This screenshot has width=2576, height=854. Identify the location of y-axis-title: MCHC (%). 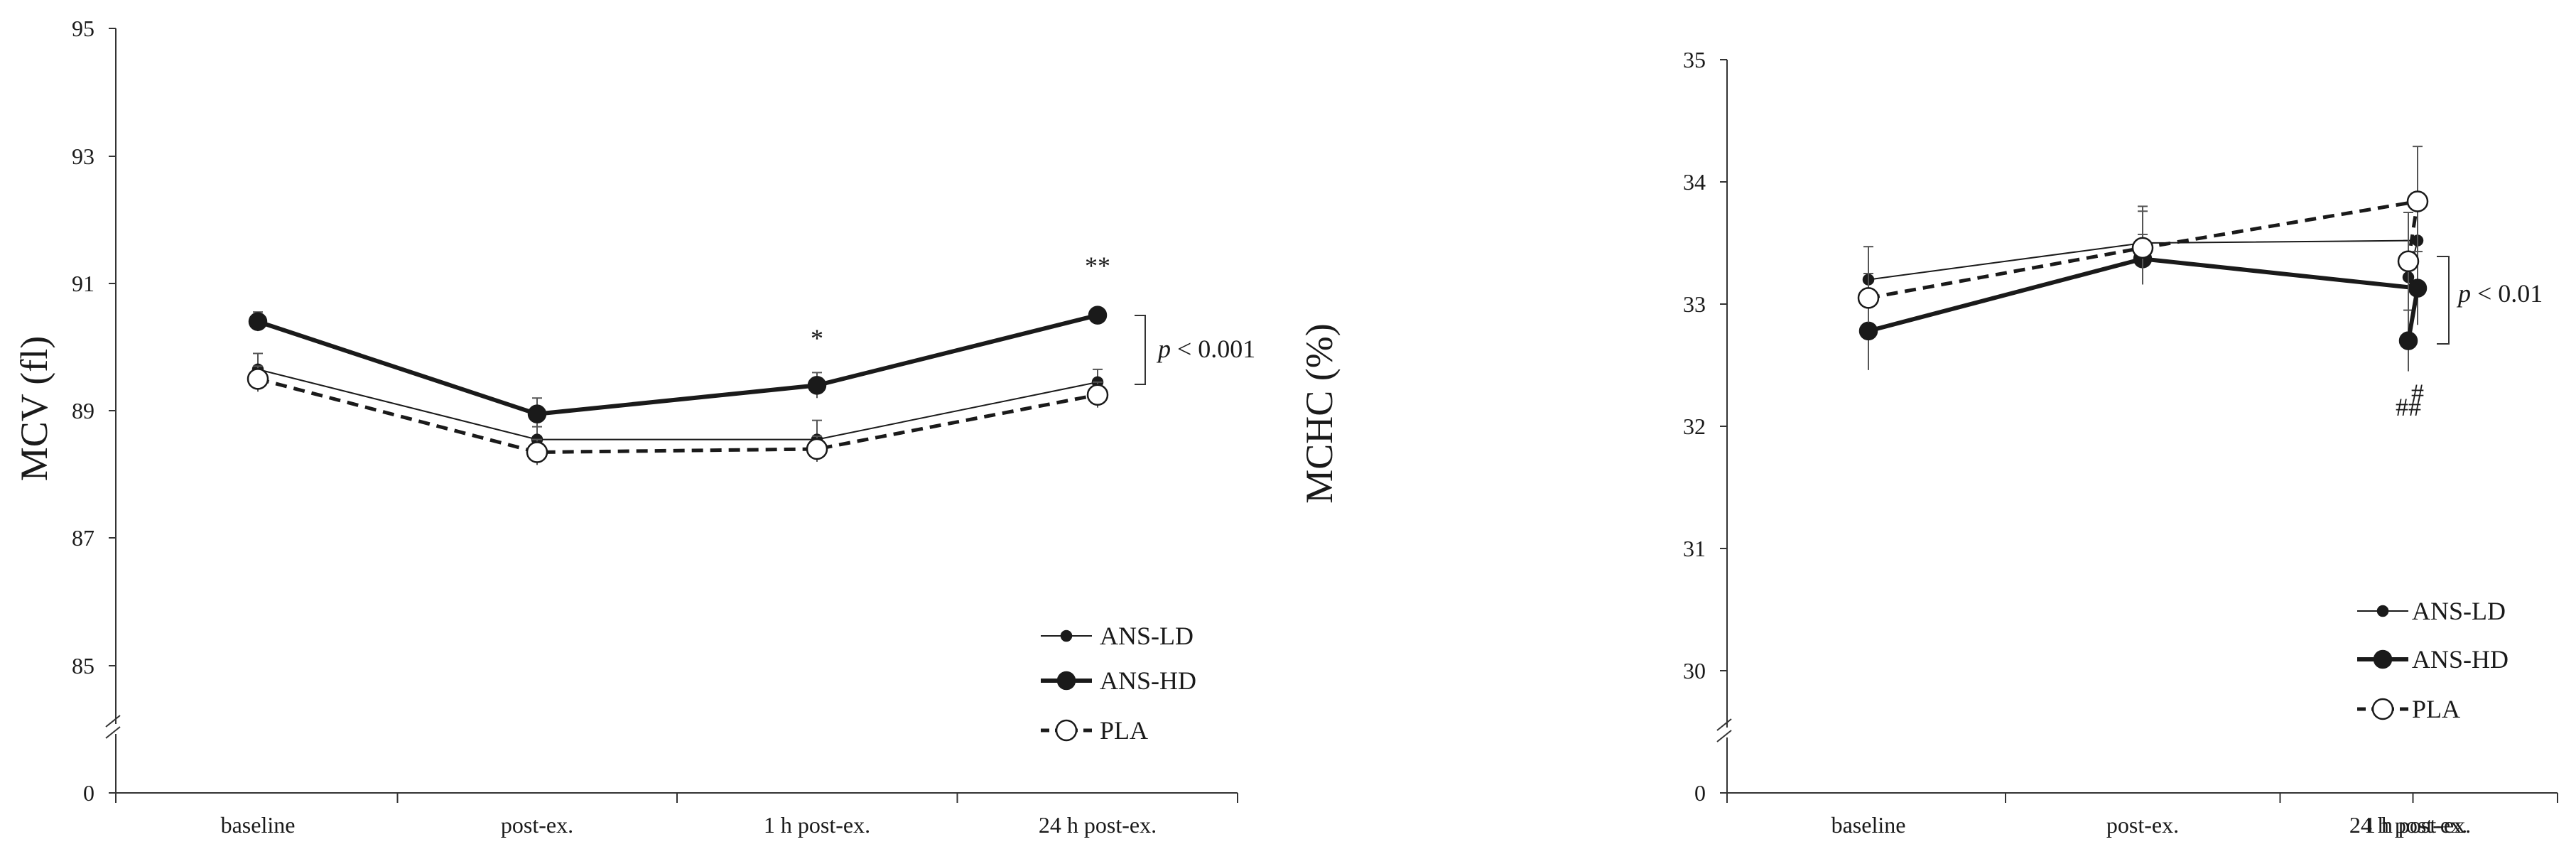
(1319, 414).